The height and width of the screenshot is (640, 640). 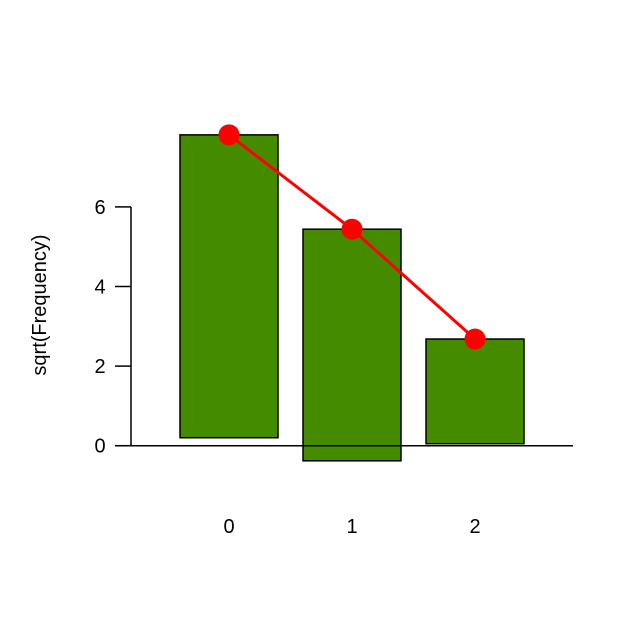 I want to click on y-axis-label: sqrt(Frequency), so click(x=40, y=304).